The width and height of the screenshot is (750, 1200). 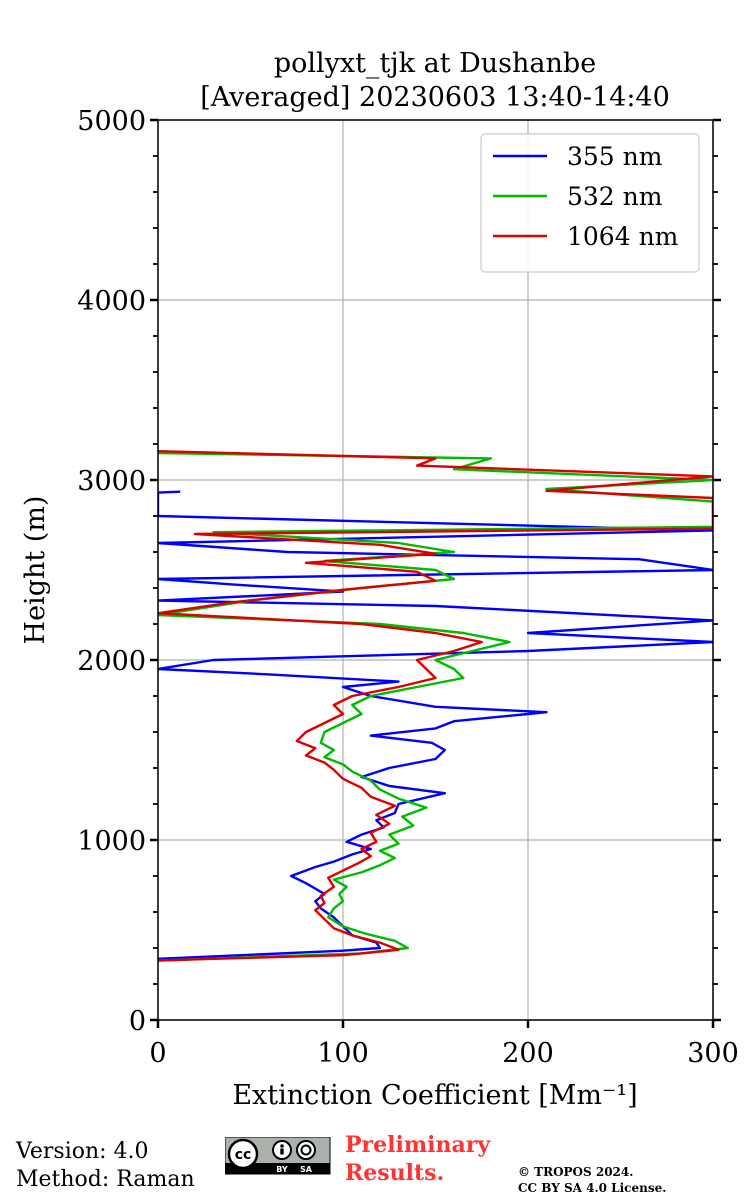 I want to click on y-tick-label: 4000, so click(x=111, y=301).